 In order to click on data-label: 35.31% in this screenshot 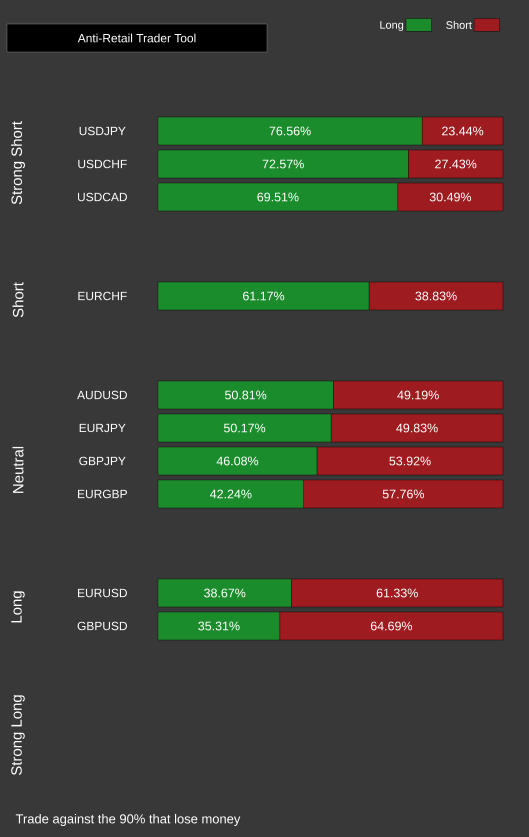, I will do `click(219, 626)`.